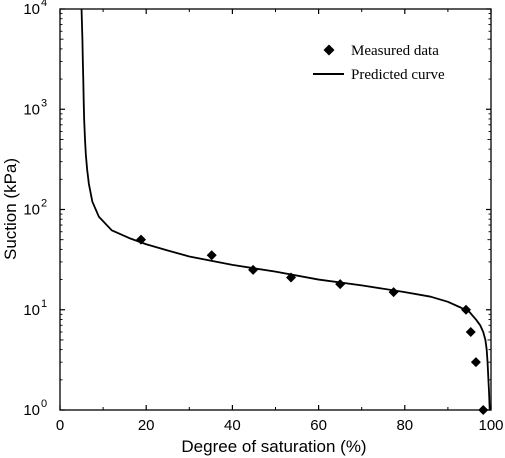 Image resolution: width=505 pixels, height=458 pixels. What do you see at coordinates (44, 304) in the screenshot?
I see `y-tick-exponent: 1` at bounding box center [44, 304].